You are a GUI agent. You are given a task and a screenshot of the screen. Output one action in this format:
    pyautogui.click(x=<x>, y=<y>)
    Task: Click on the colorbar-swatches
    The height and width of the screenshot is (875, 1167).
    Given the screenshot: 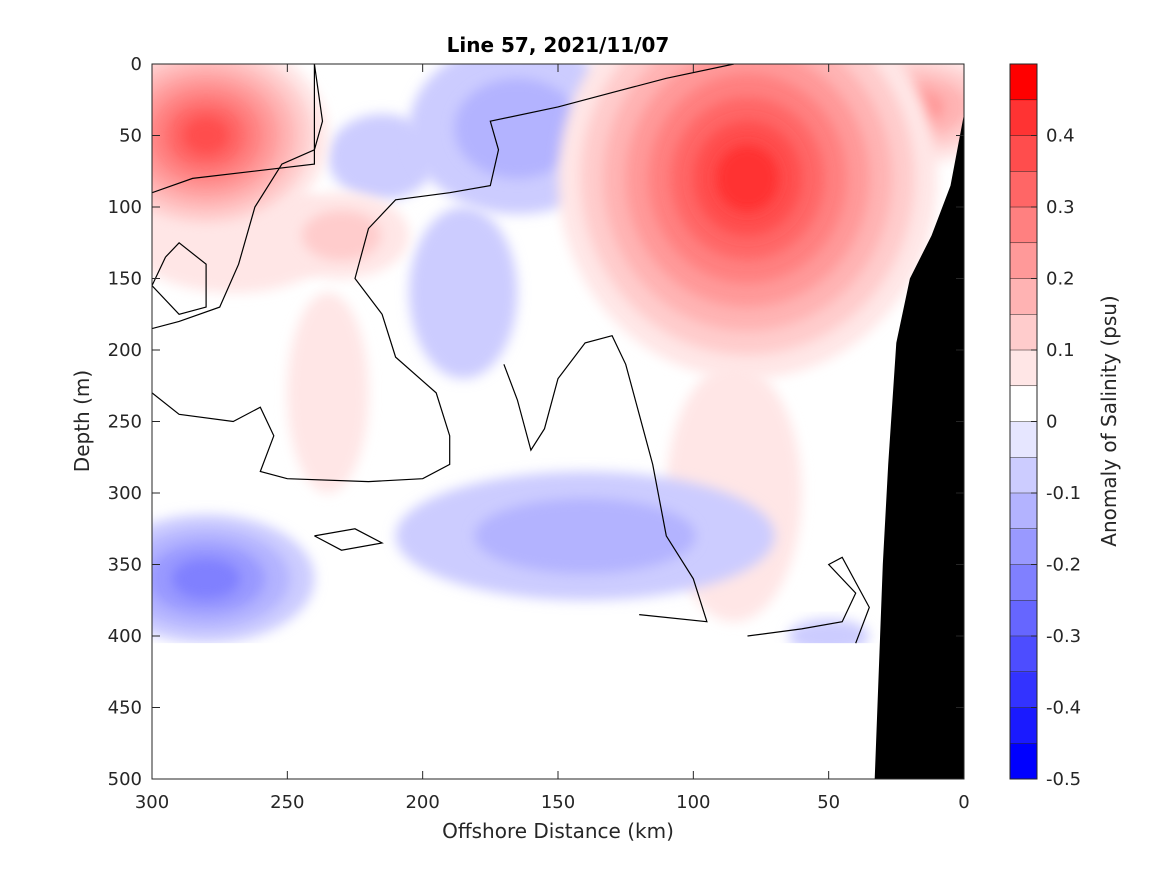 What is the action you would take?
    pyautogui.click(x=1023, y=422)
    